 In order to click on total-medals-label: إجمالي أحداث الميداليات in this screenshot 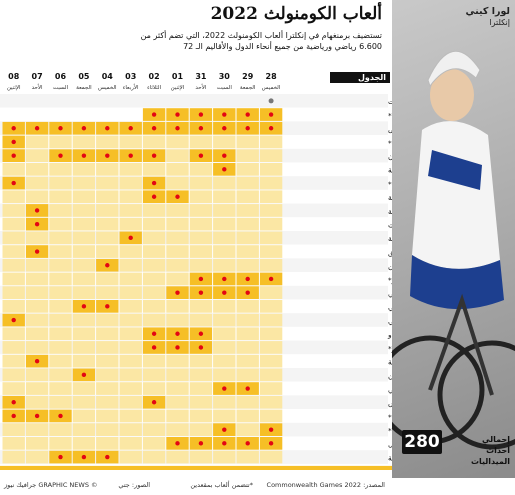, I will do `click(478, 450)`.